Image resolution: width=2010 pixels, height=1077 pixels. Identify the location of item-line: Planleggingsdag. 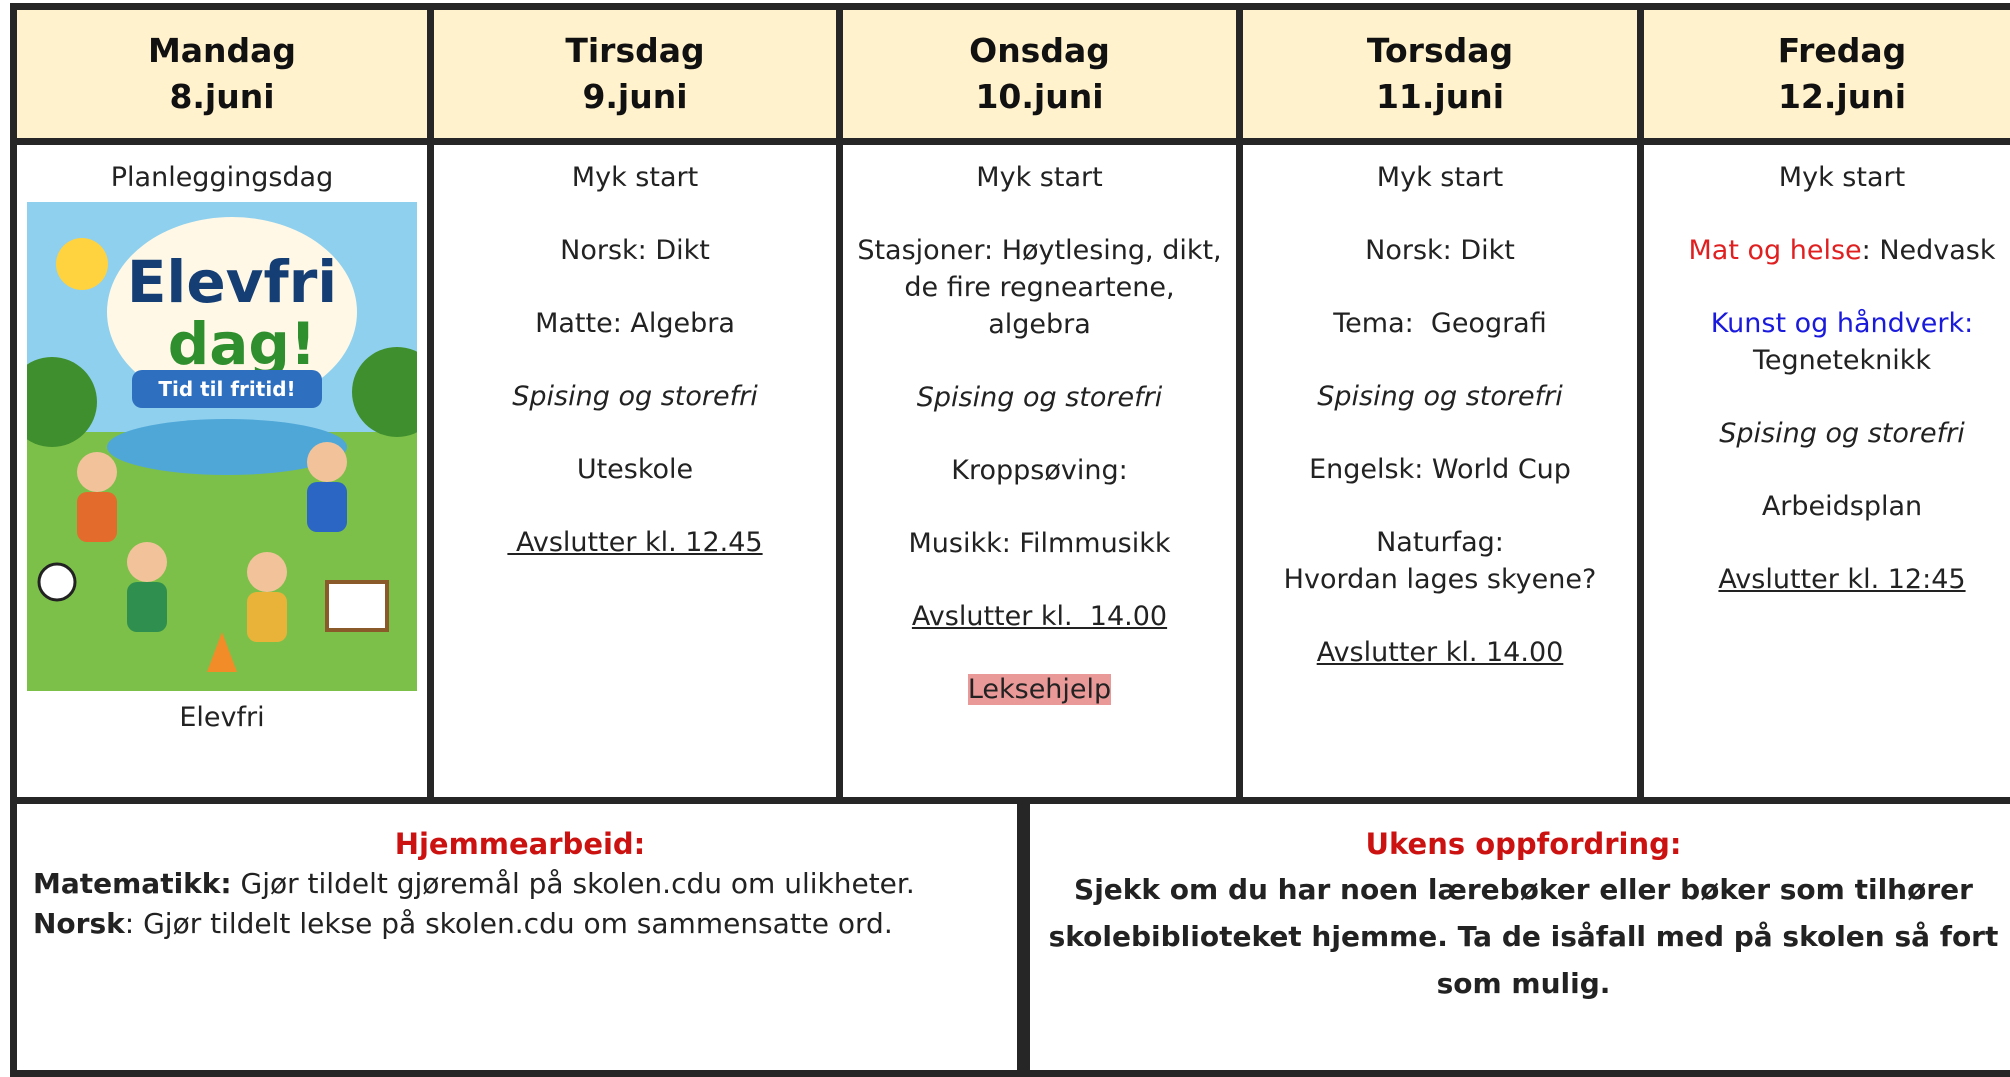
(222, 177).